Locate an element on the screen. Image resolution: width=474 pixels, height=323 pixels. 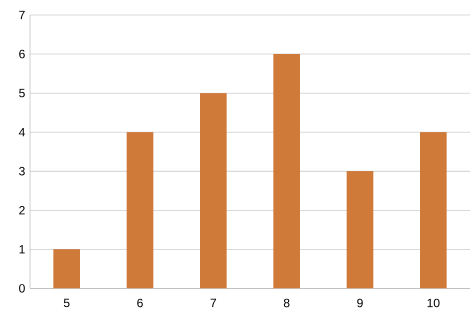
y-tick-label: 3 is located at coordinates (22, 171).